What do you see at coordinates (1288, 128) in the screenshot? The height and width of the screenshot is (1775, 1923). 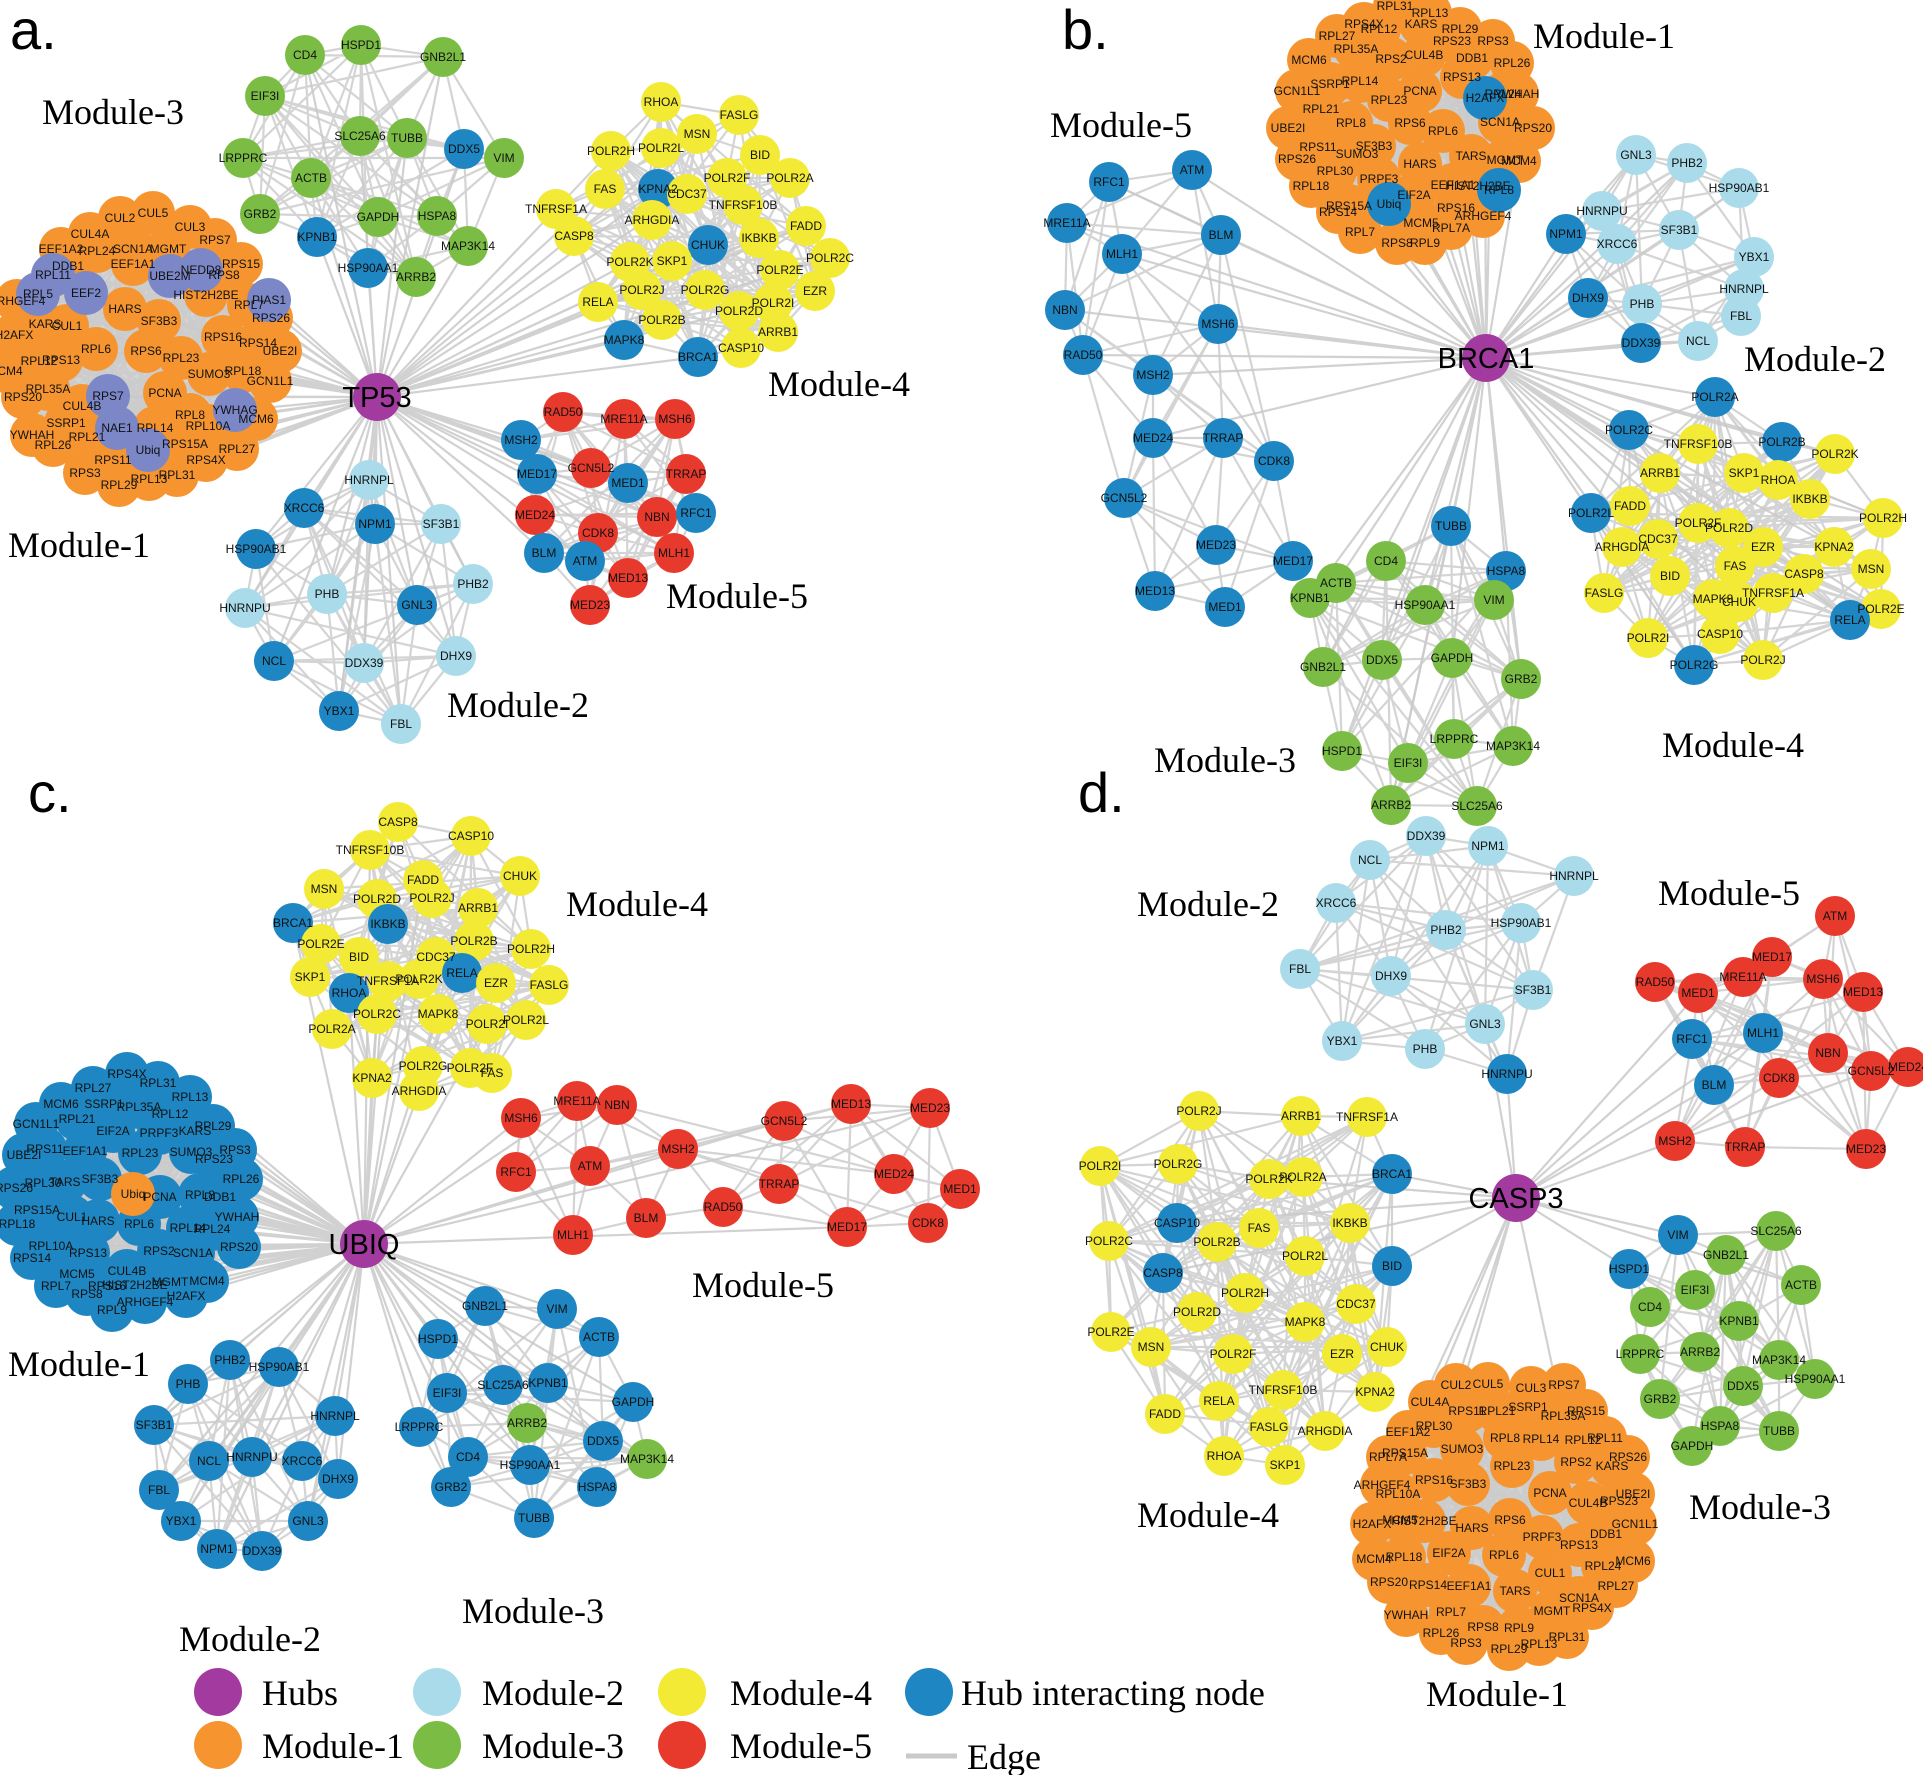 I see `svg-text: UBE2I` at bounding box center [1288, 128].